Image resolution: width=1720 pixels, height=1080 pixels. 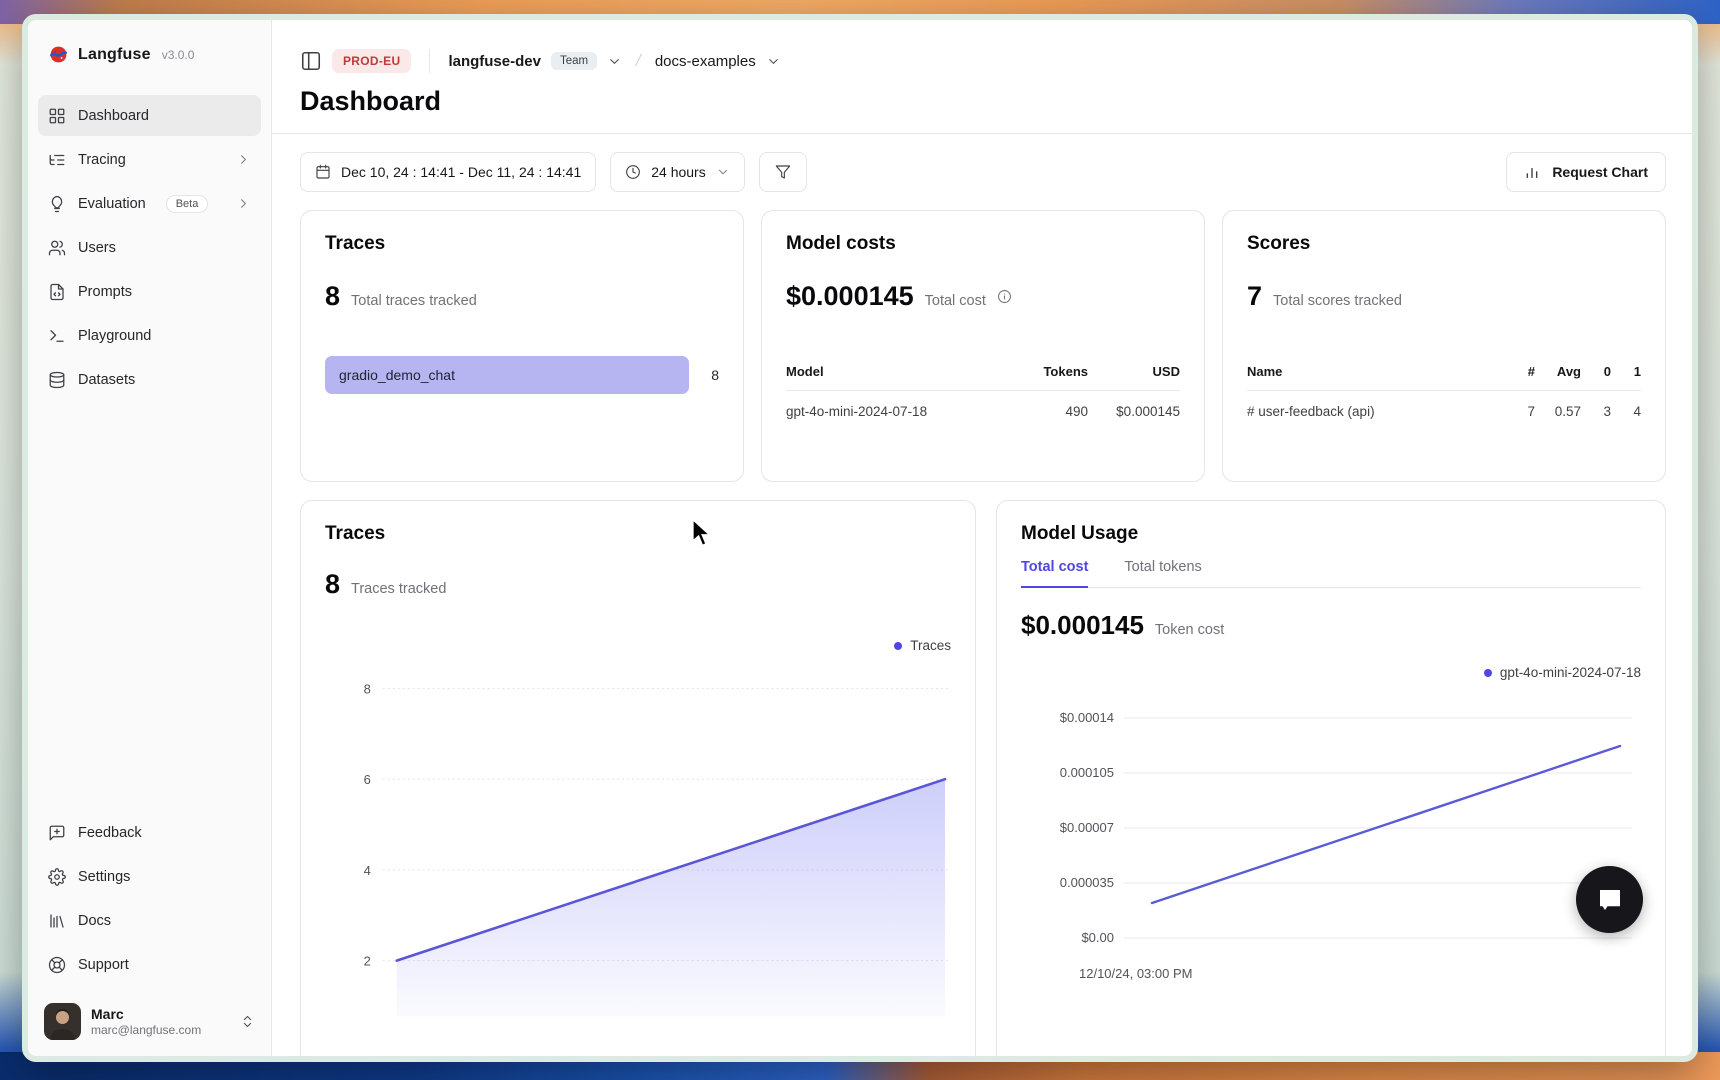 I want to click on col-count: #, so click(x=1531, y=371).